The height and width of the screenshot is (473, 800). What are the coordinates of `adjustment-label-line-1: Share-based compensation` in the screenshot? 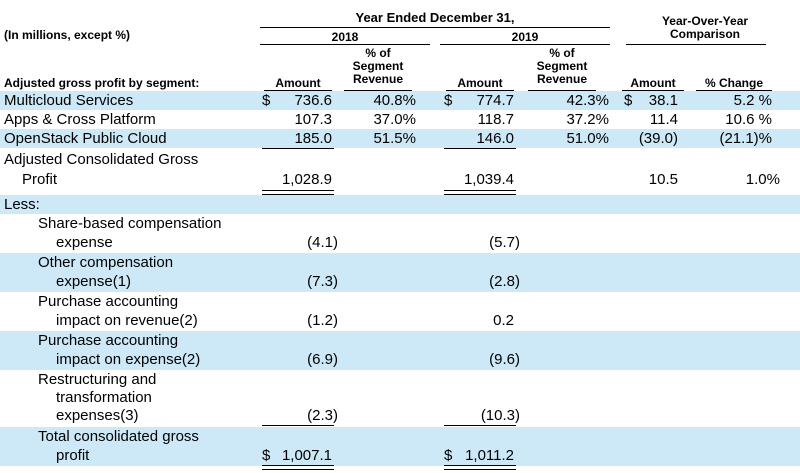 It's located at (130, 223).